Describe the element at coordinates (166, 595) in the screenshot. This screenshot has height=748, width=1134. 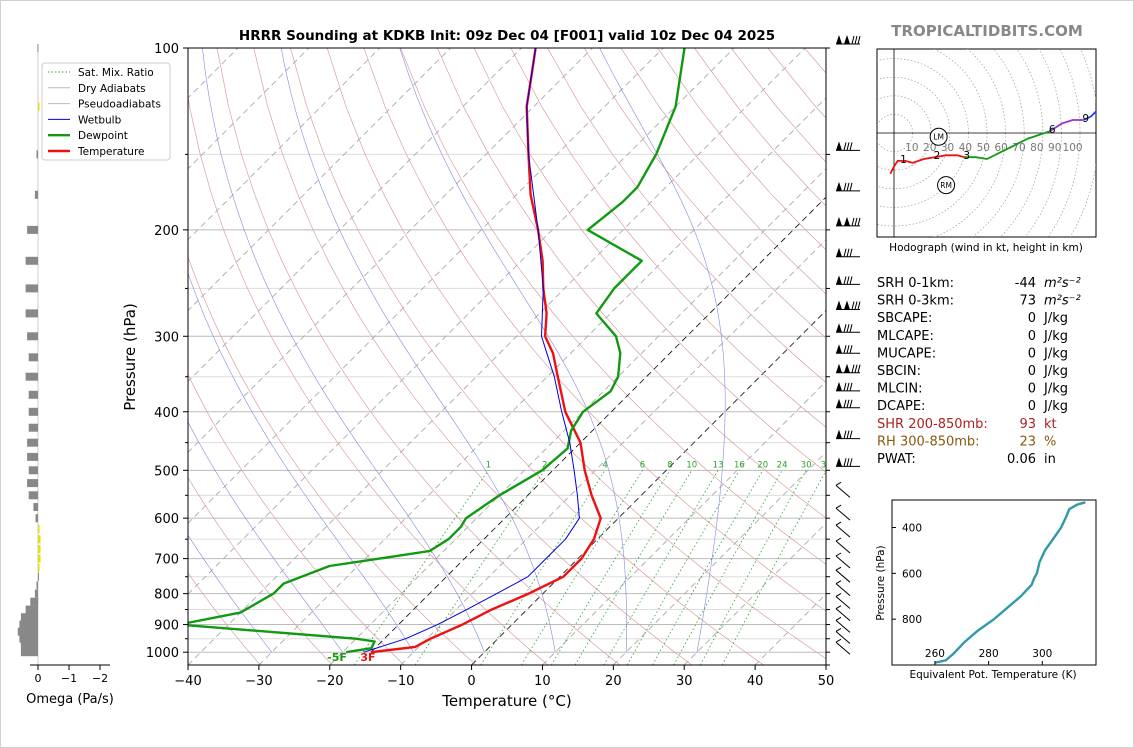
I see `pressure-tick-label: 800` at that location.